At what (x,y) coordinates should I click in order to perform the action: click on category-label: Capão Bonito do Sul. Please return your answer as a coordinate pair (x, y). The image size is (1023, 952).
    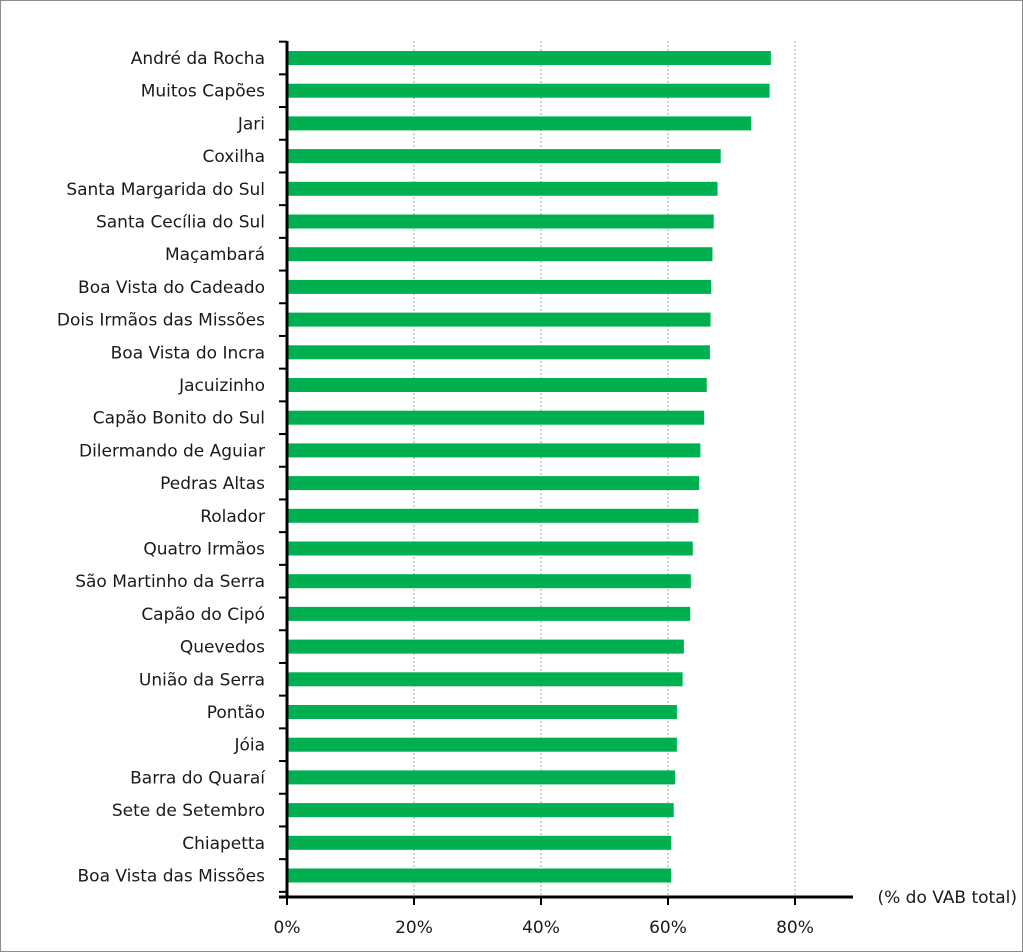
    Looking at the image, I should click on (179, 419).